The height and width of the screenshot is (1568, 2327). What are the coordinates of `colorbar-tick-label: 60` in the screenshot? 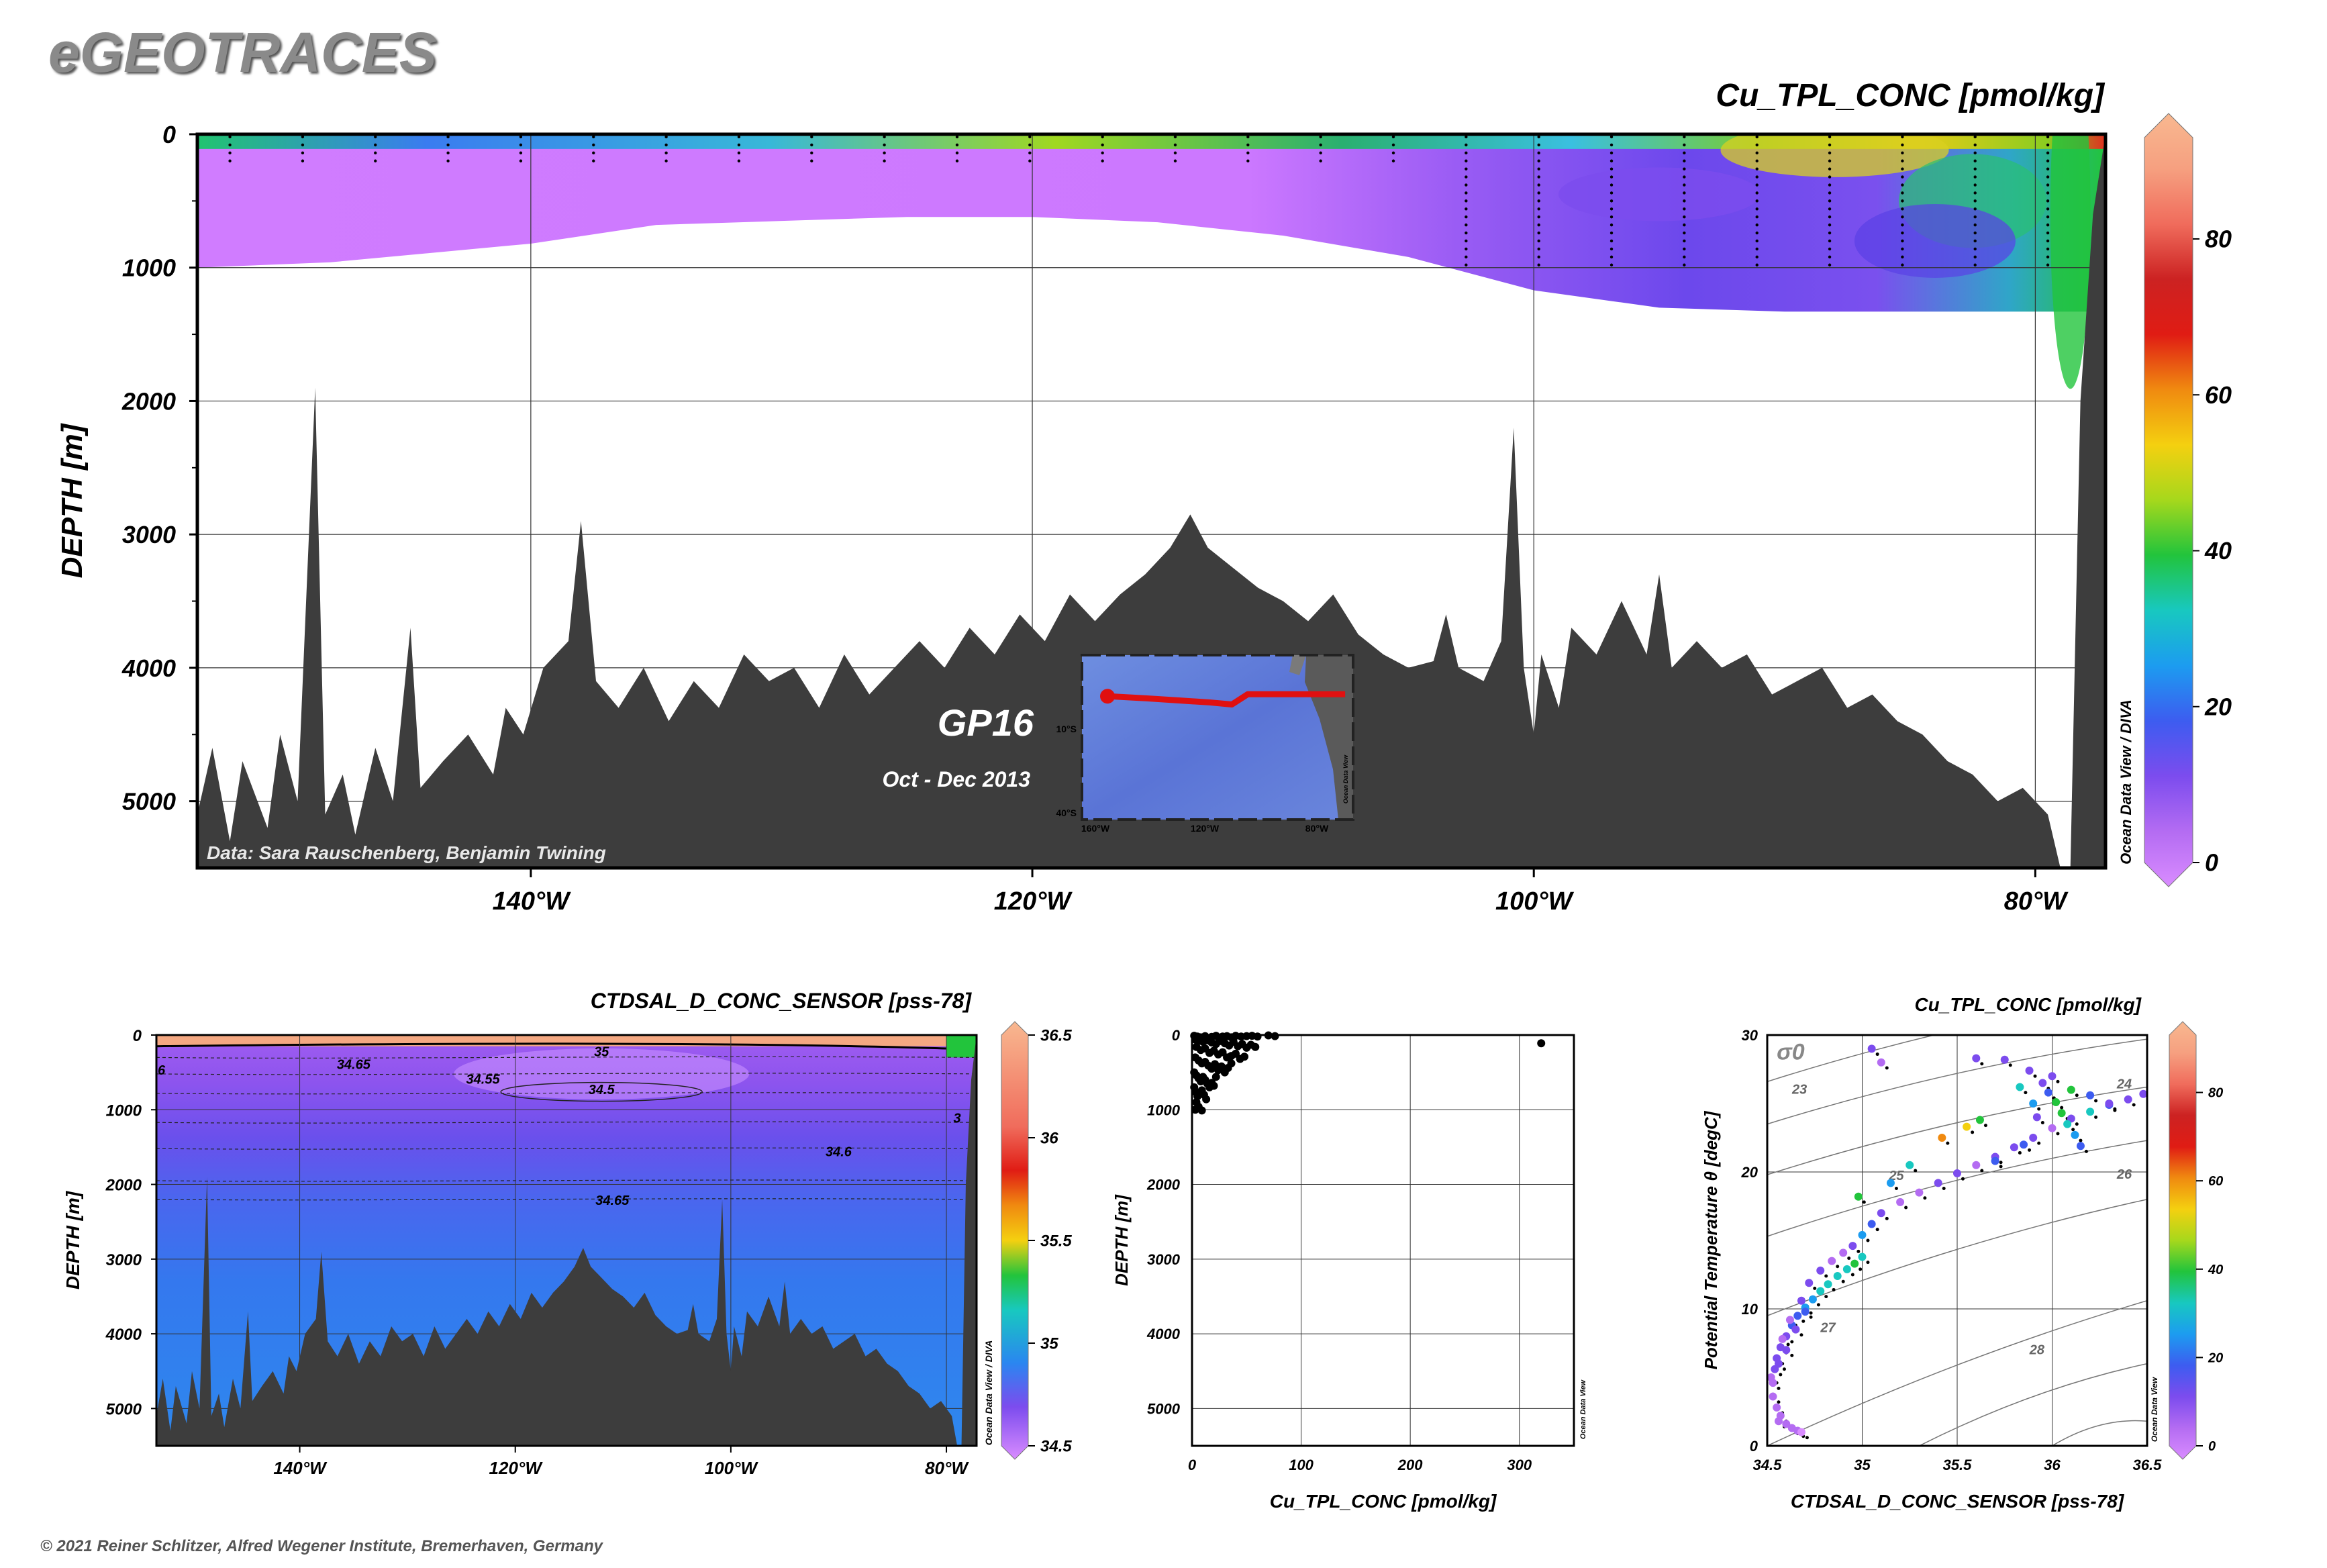 It's located at (2218, 395).